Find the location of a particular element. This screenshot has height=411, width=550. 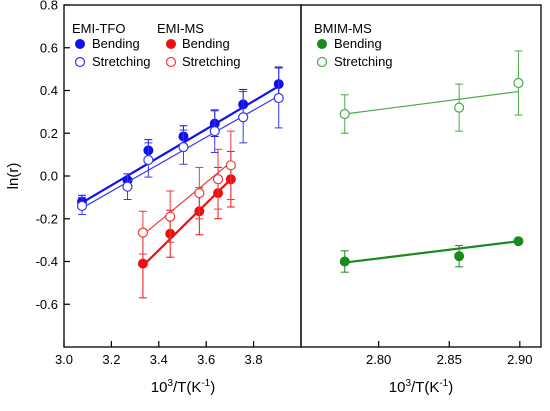

series-bmim-ms-bending is located at coordinates (431, 254).